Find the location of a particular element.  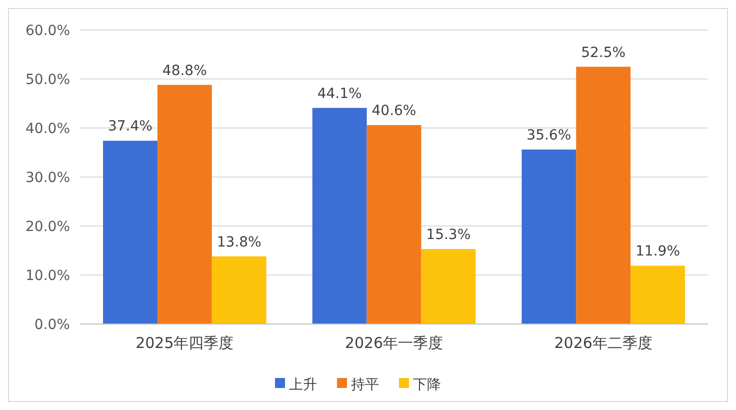

data-label: 15.3% is located at coordinates (448, 235).